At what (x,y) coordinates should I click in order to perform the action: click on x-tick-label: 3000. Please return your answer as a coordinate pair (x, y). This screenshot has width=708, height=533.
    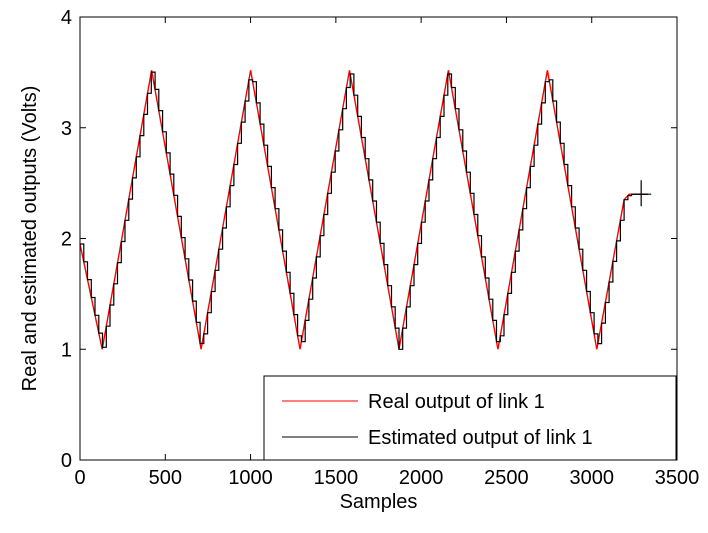
    Looking at the image, I should click on (591, 478).